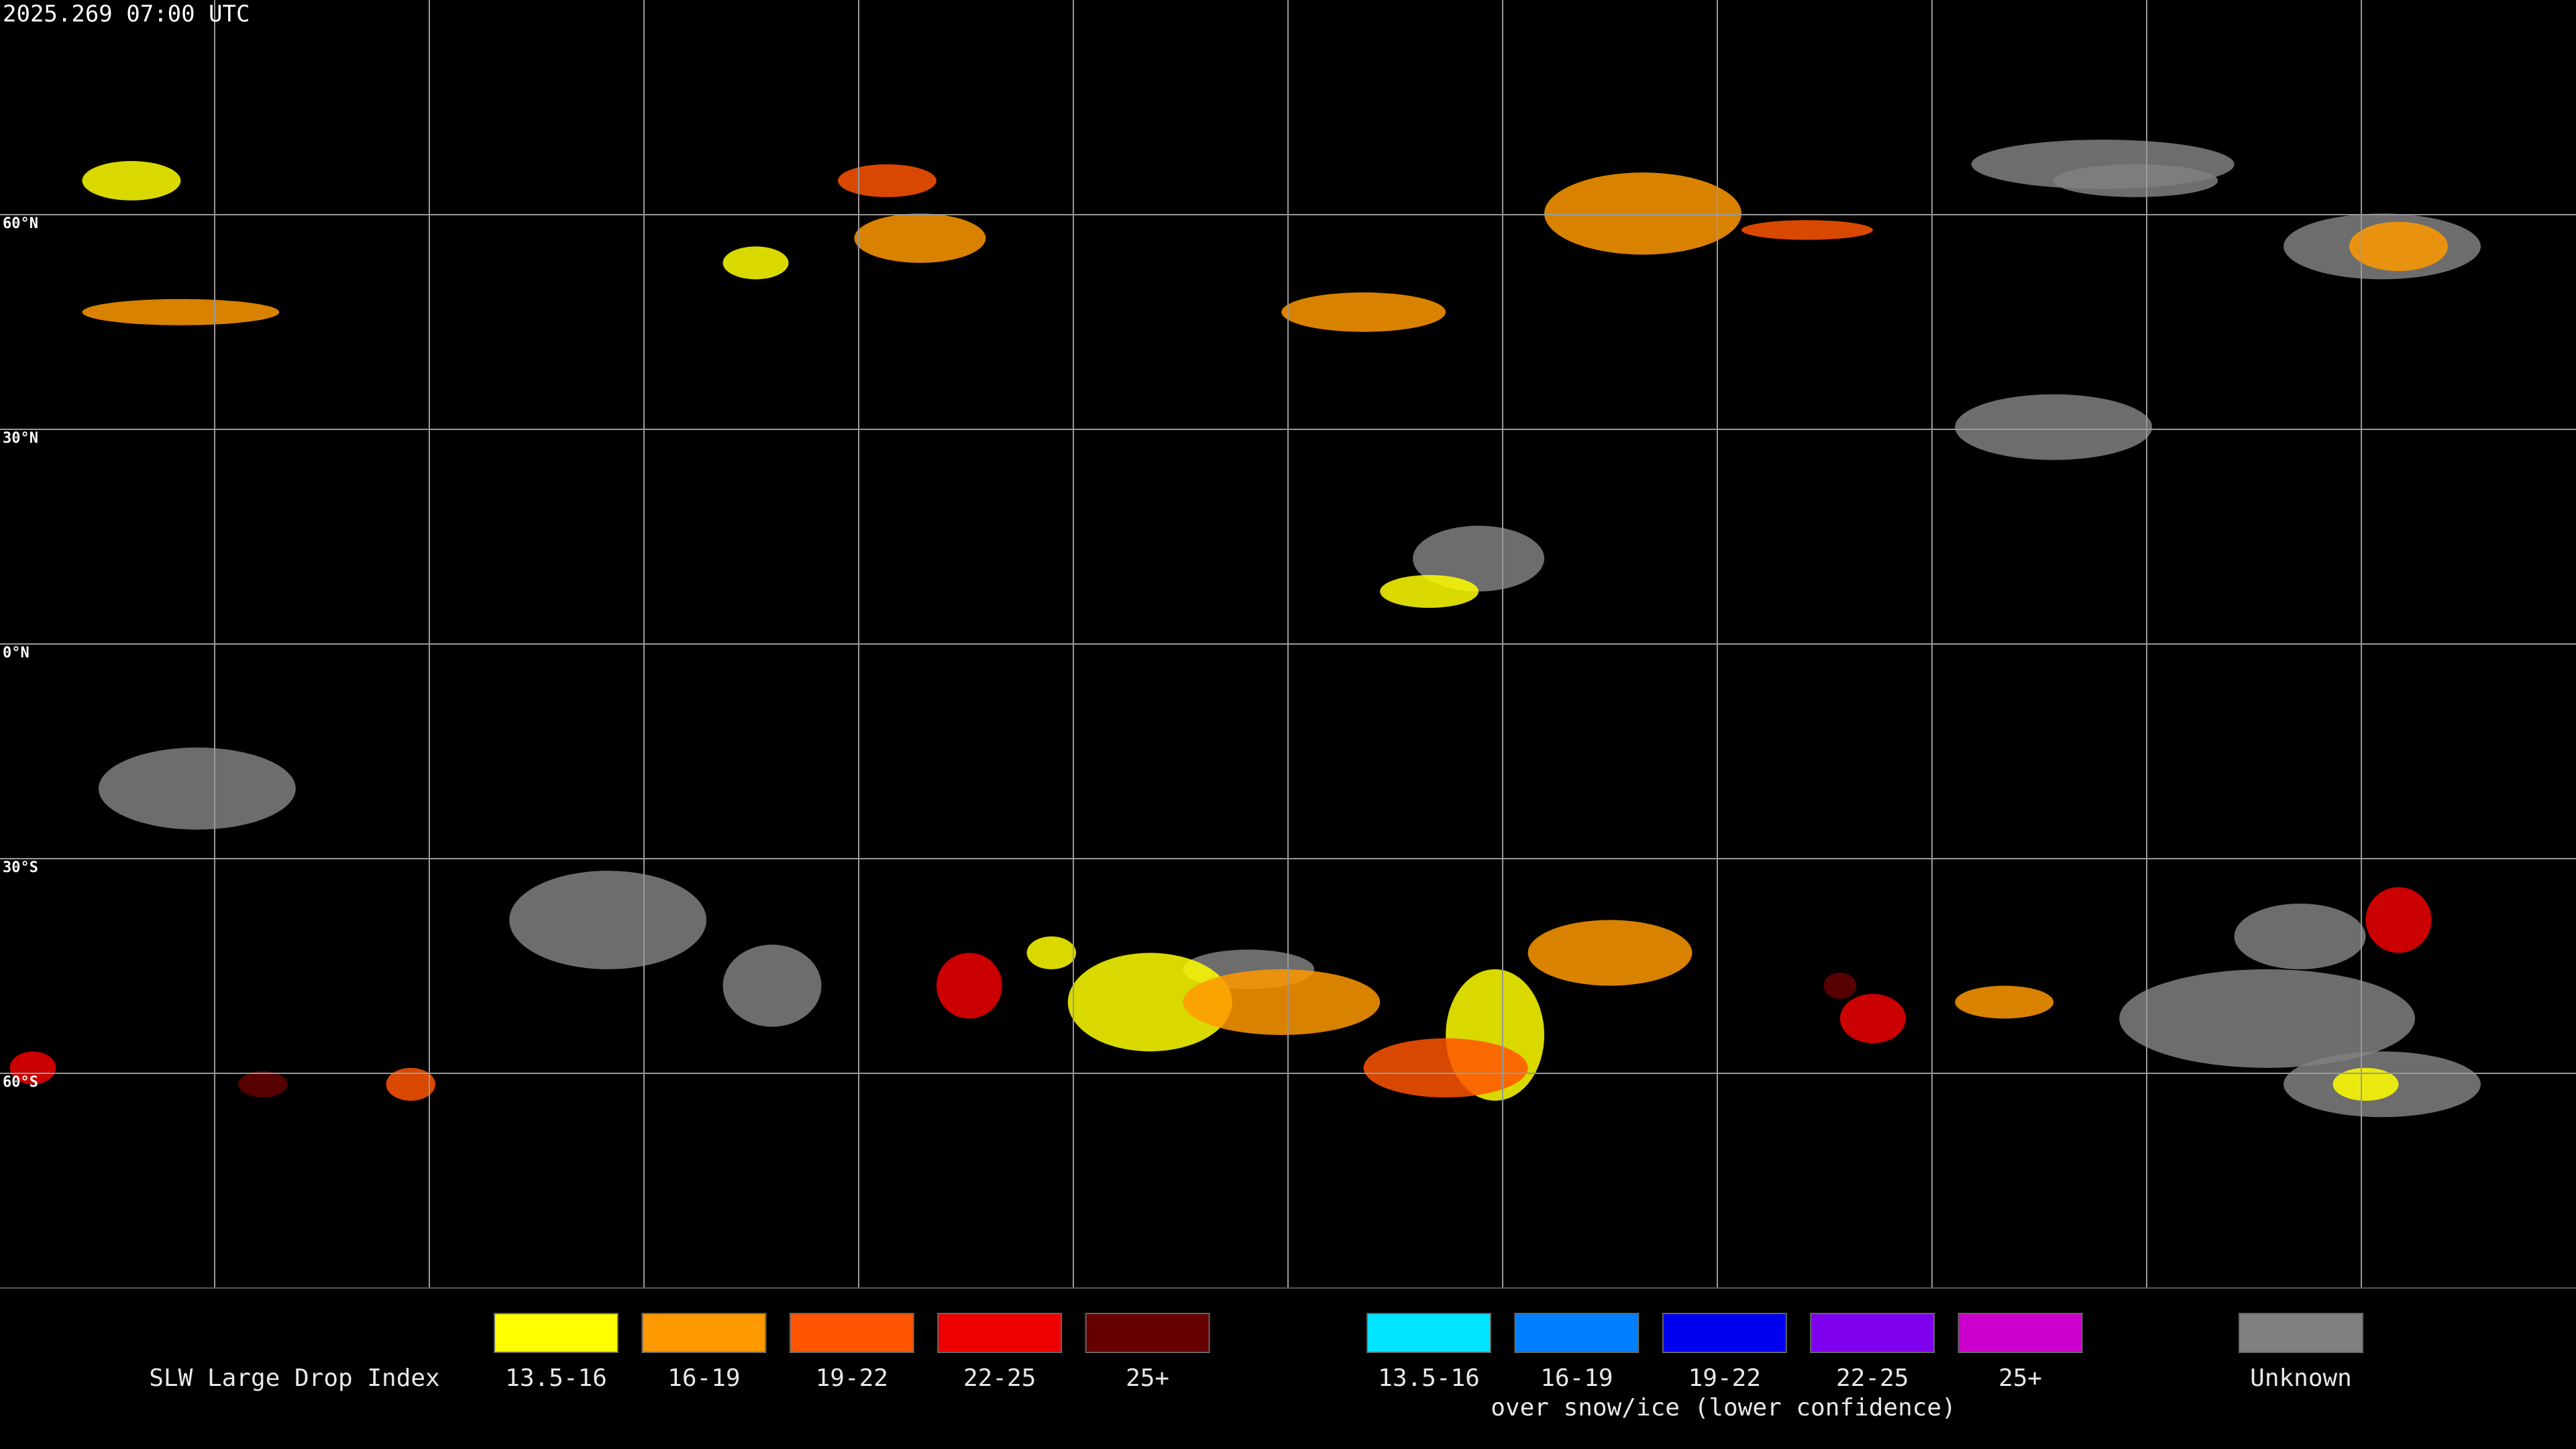  What do you see at coordinates (16, 653) in the screenshot?
I see `latitude-label: 0°N` at bounding box center [16, 653].